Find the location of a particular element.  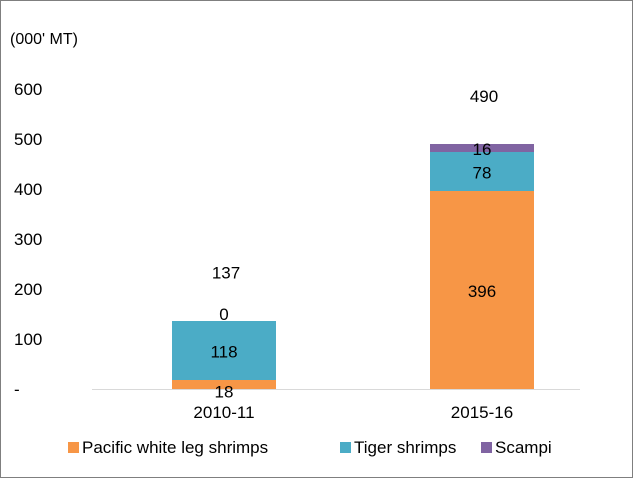

legend-label: Pacific white leg shrimps is located at coordinates (175, 447).